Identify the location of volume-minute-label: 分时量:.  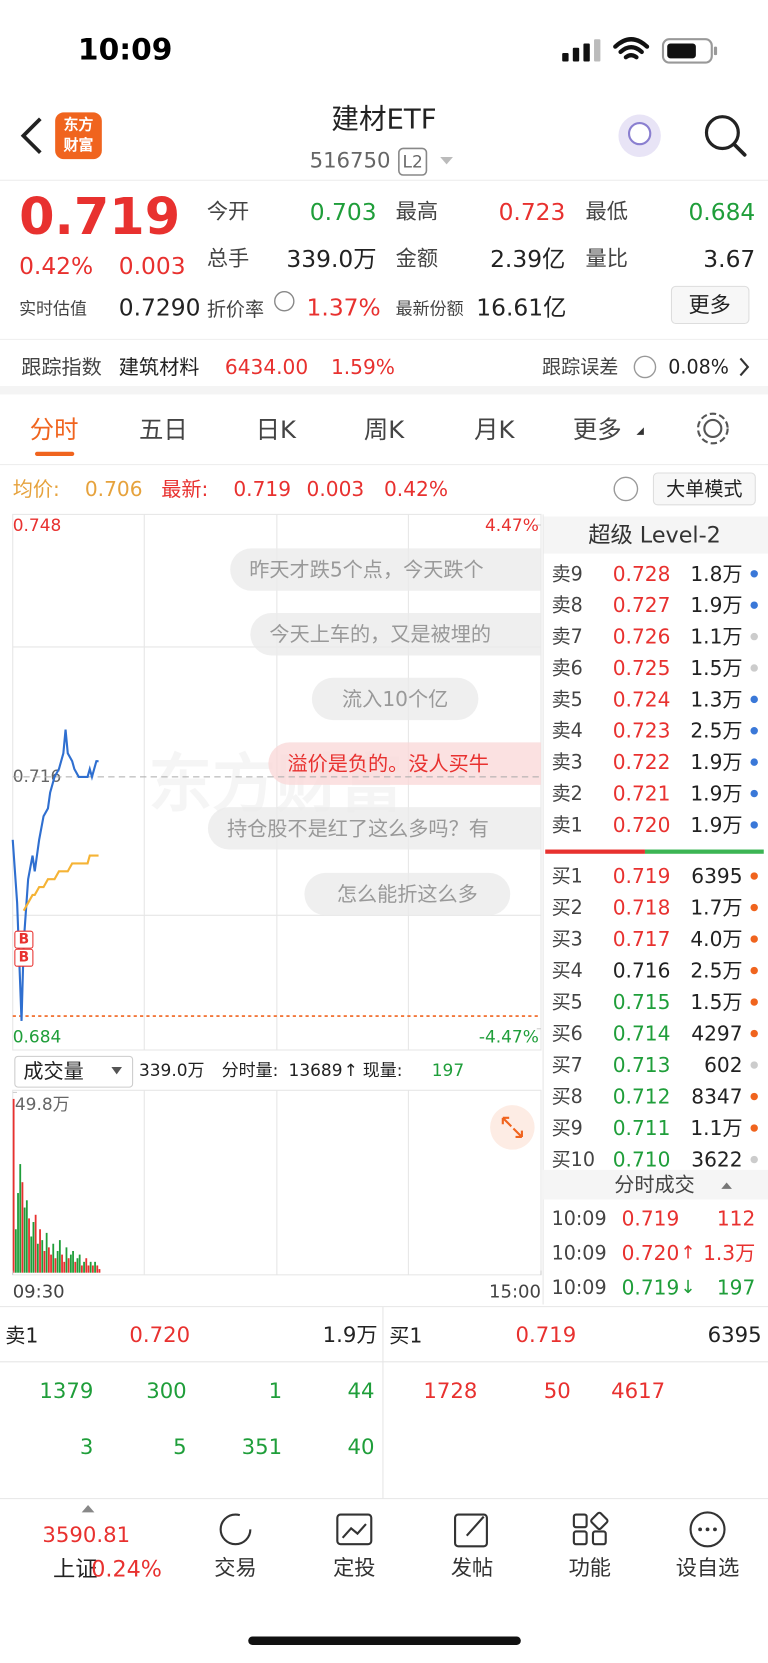
(250, 1071).